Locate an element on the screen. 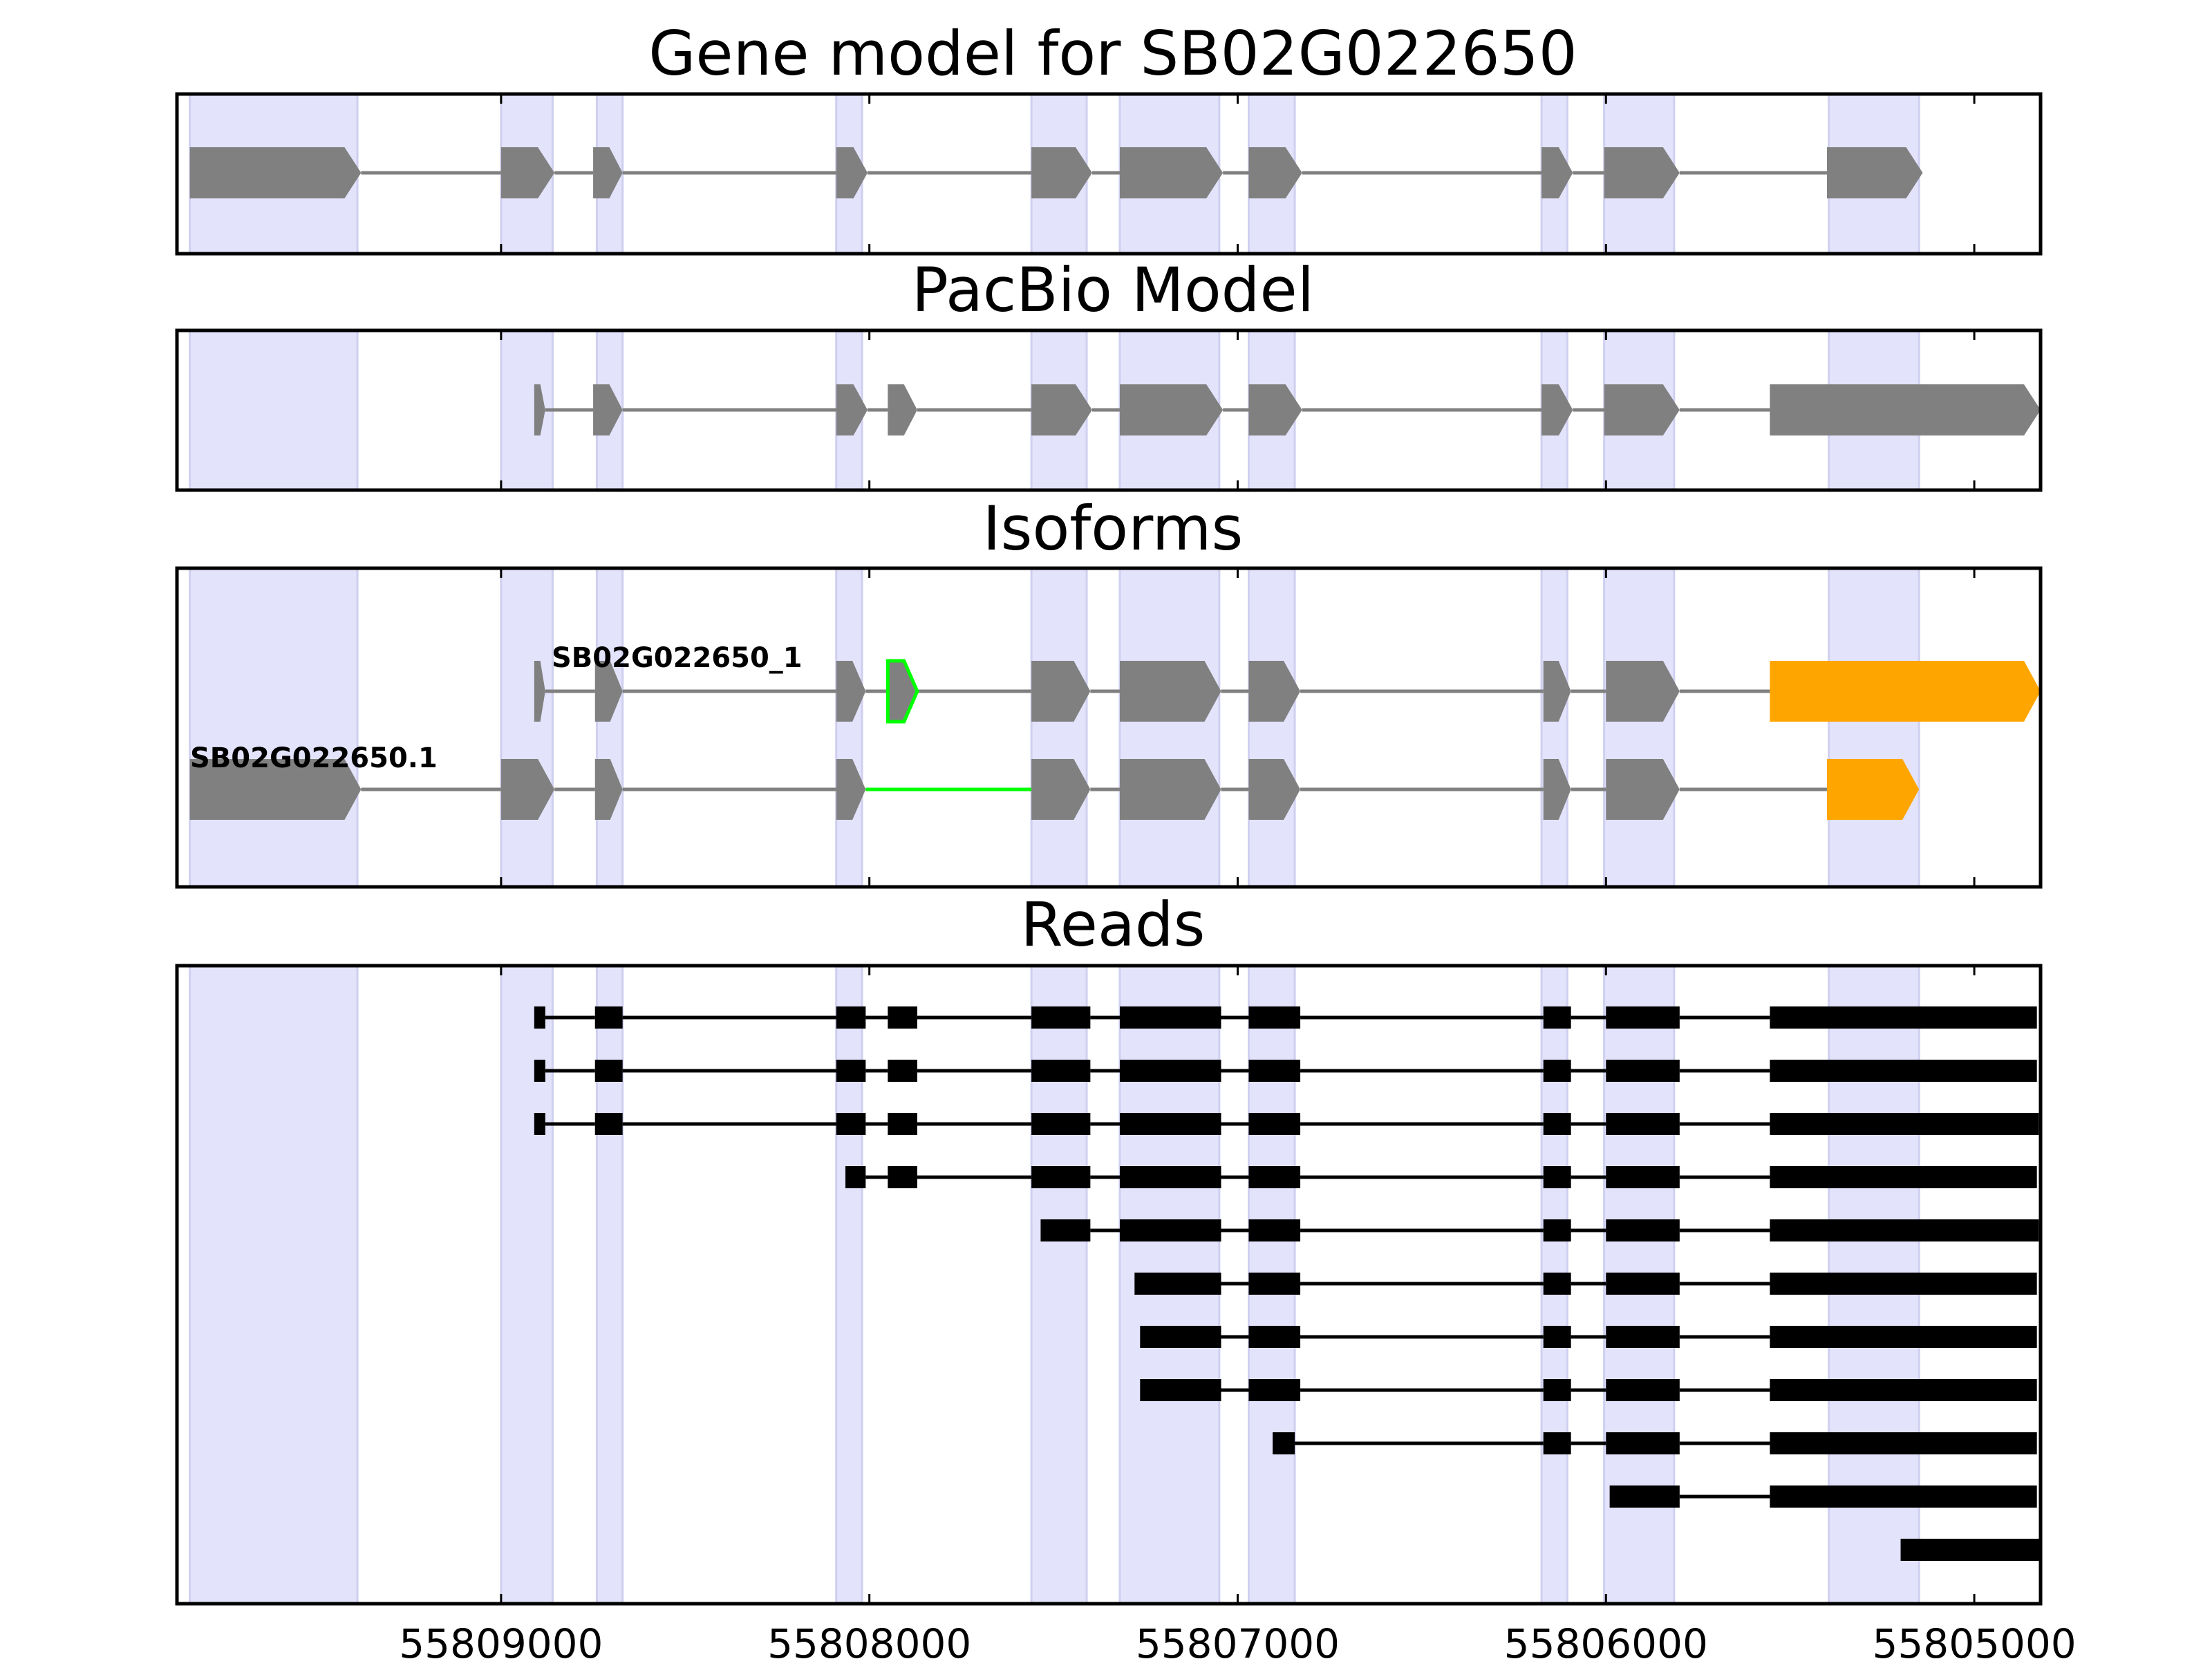  x-tick-label: 55805000 is located at coordinates (1974, 1639).